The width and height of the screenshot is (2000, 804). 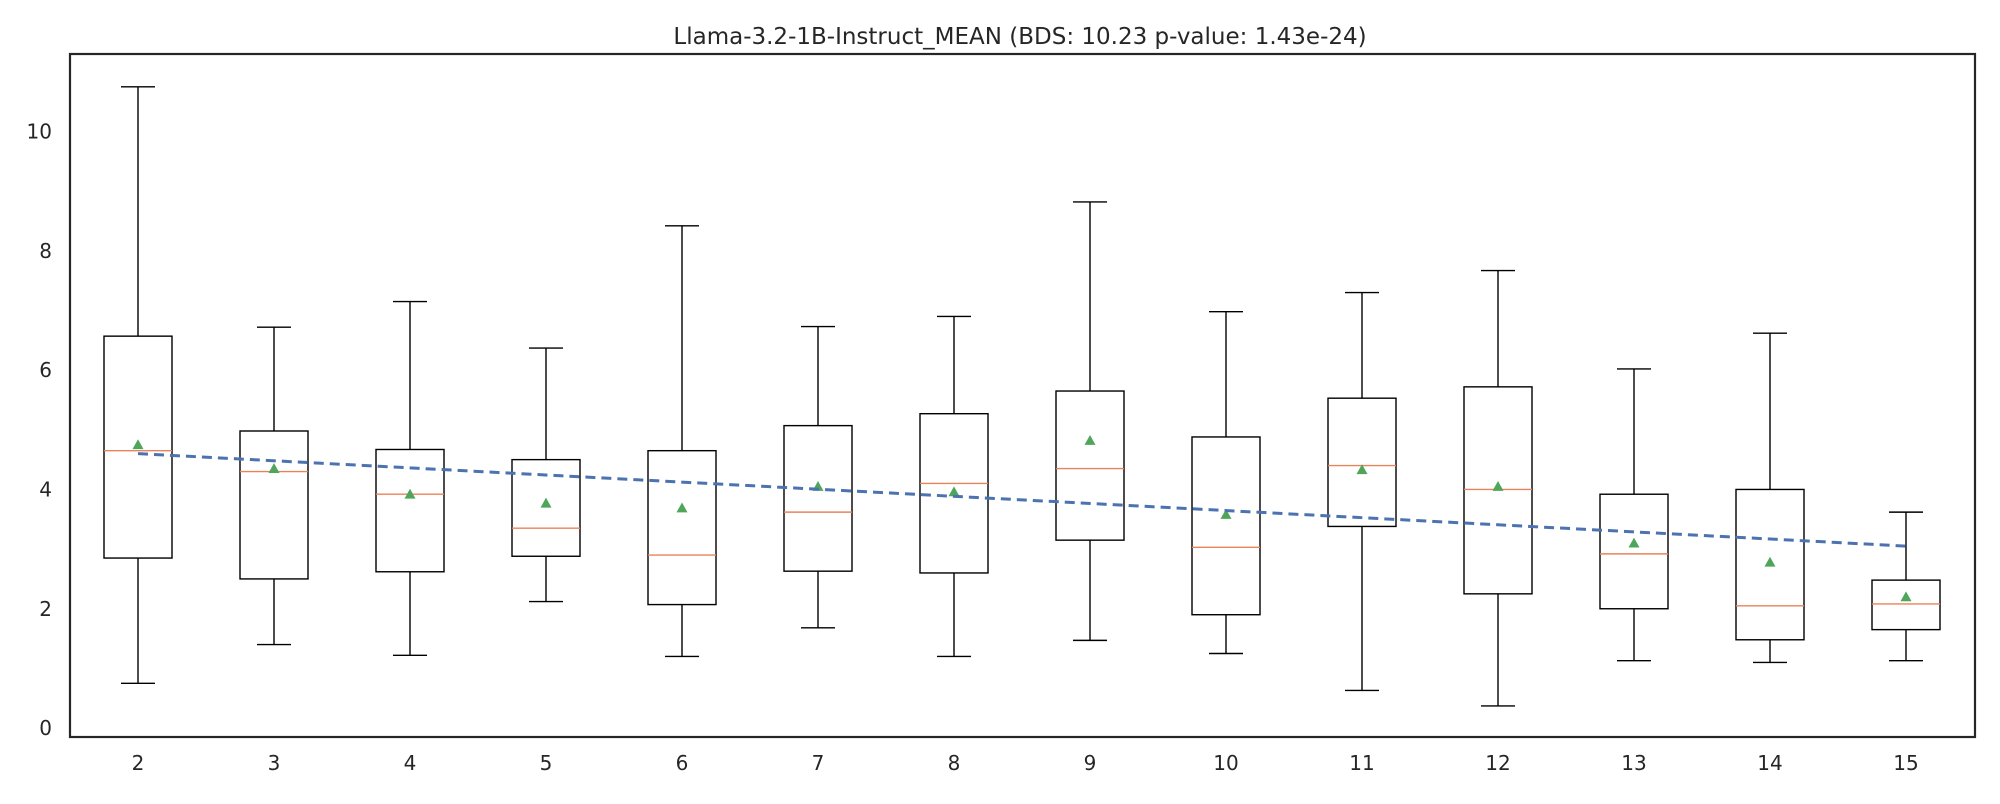 What do you see at coordinates (1361, 763) in the screenshot?
I see `x-tick-label: 11` at bounding box center [1361, 763].